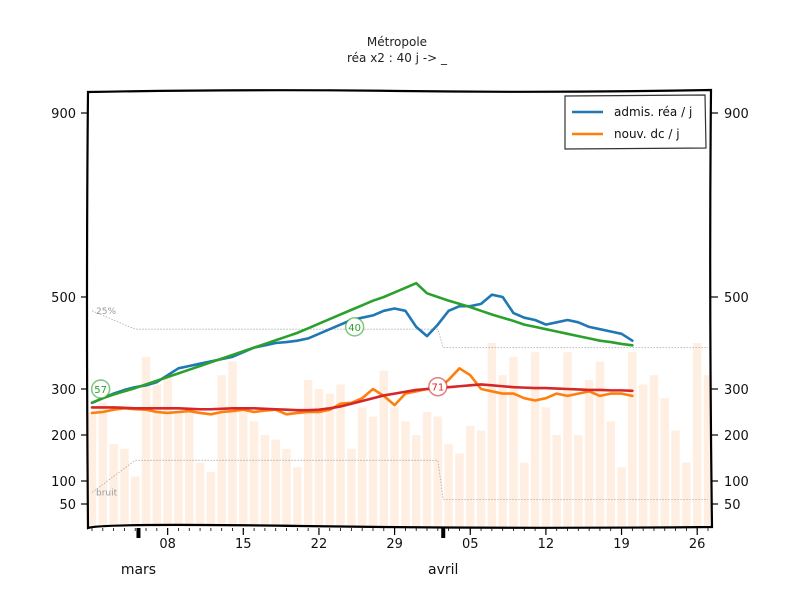 This screenshot has width=800, height=600. What do you see at coordinates (697, 544) in the screenshot?
I see `x-tick-label: 26` at bounding box center [697, 544].